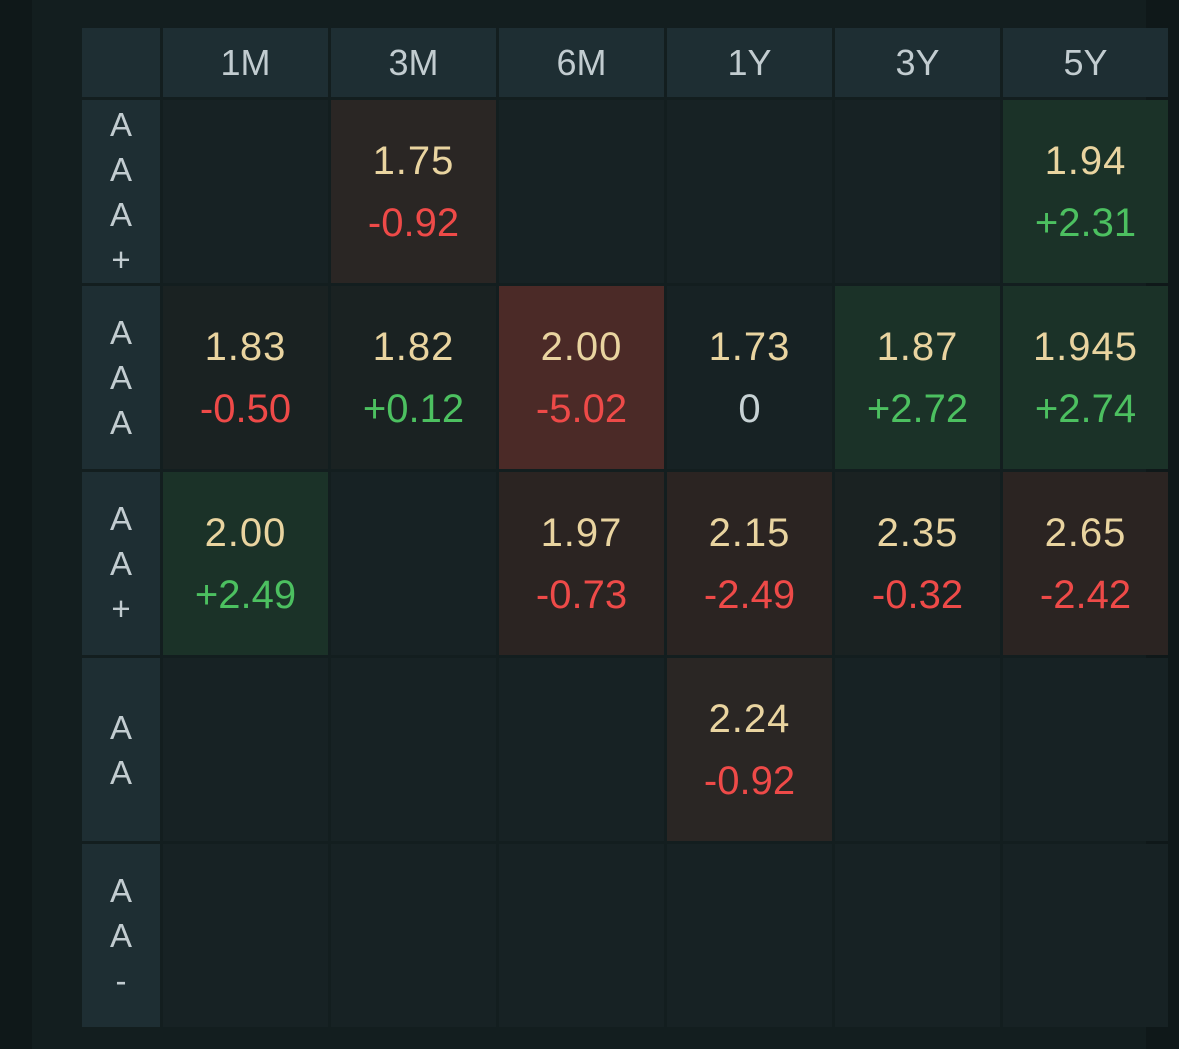 This screenshot has width=1179, height=1049. What do you see at coordinates (1085, 191) in the screenshot?
I see `quote-cell-5y: 1.94 +2.31` at bounding box center [1085, 191].